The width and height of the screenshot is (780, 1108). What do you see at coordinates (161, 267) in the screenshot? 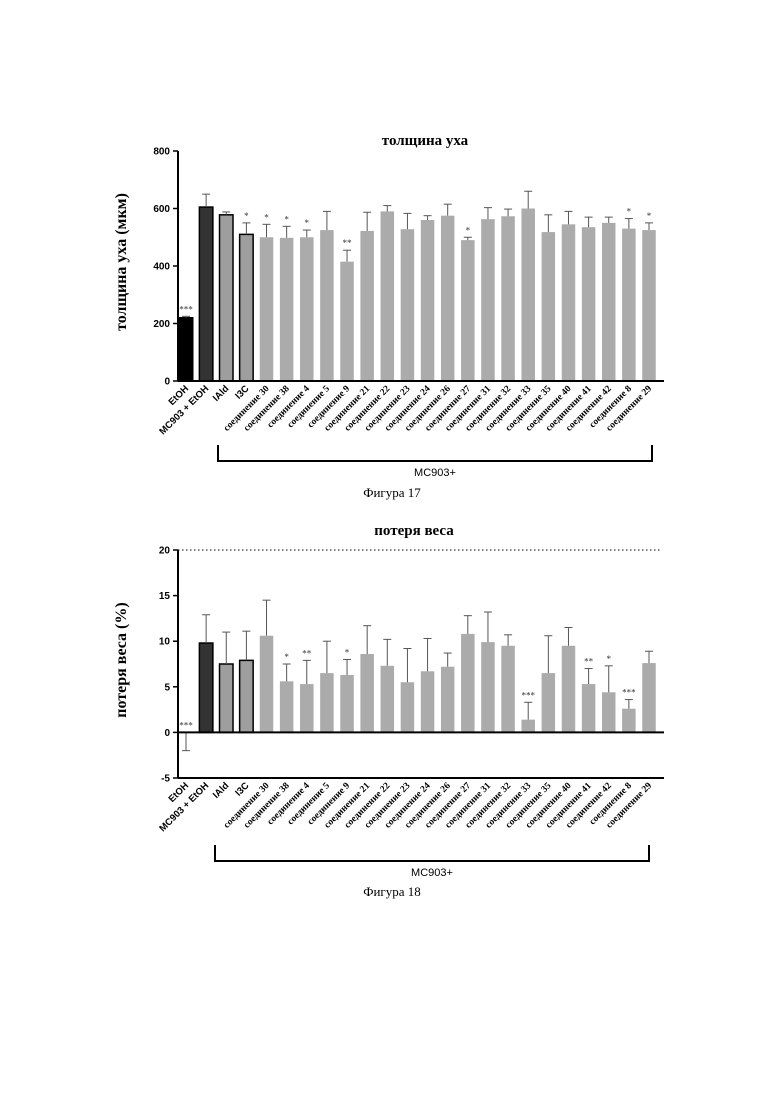
I see `y-tick-label: 400` at bounding box center [161, 267].